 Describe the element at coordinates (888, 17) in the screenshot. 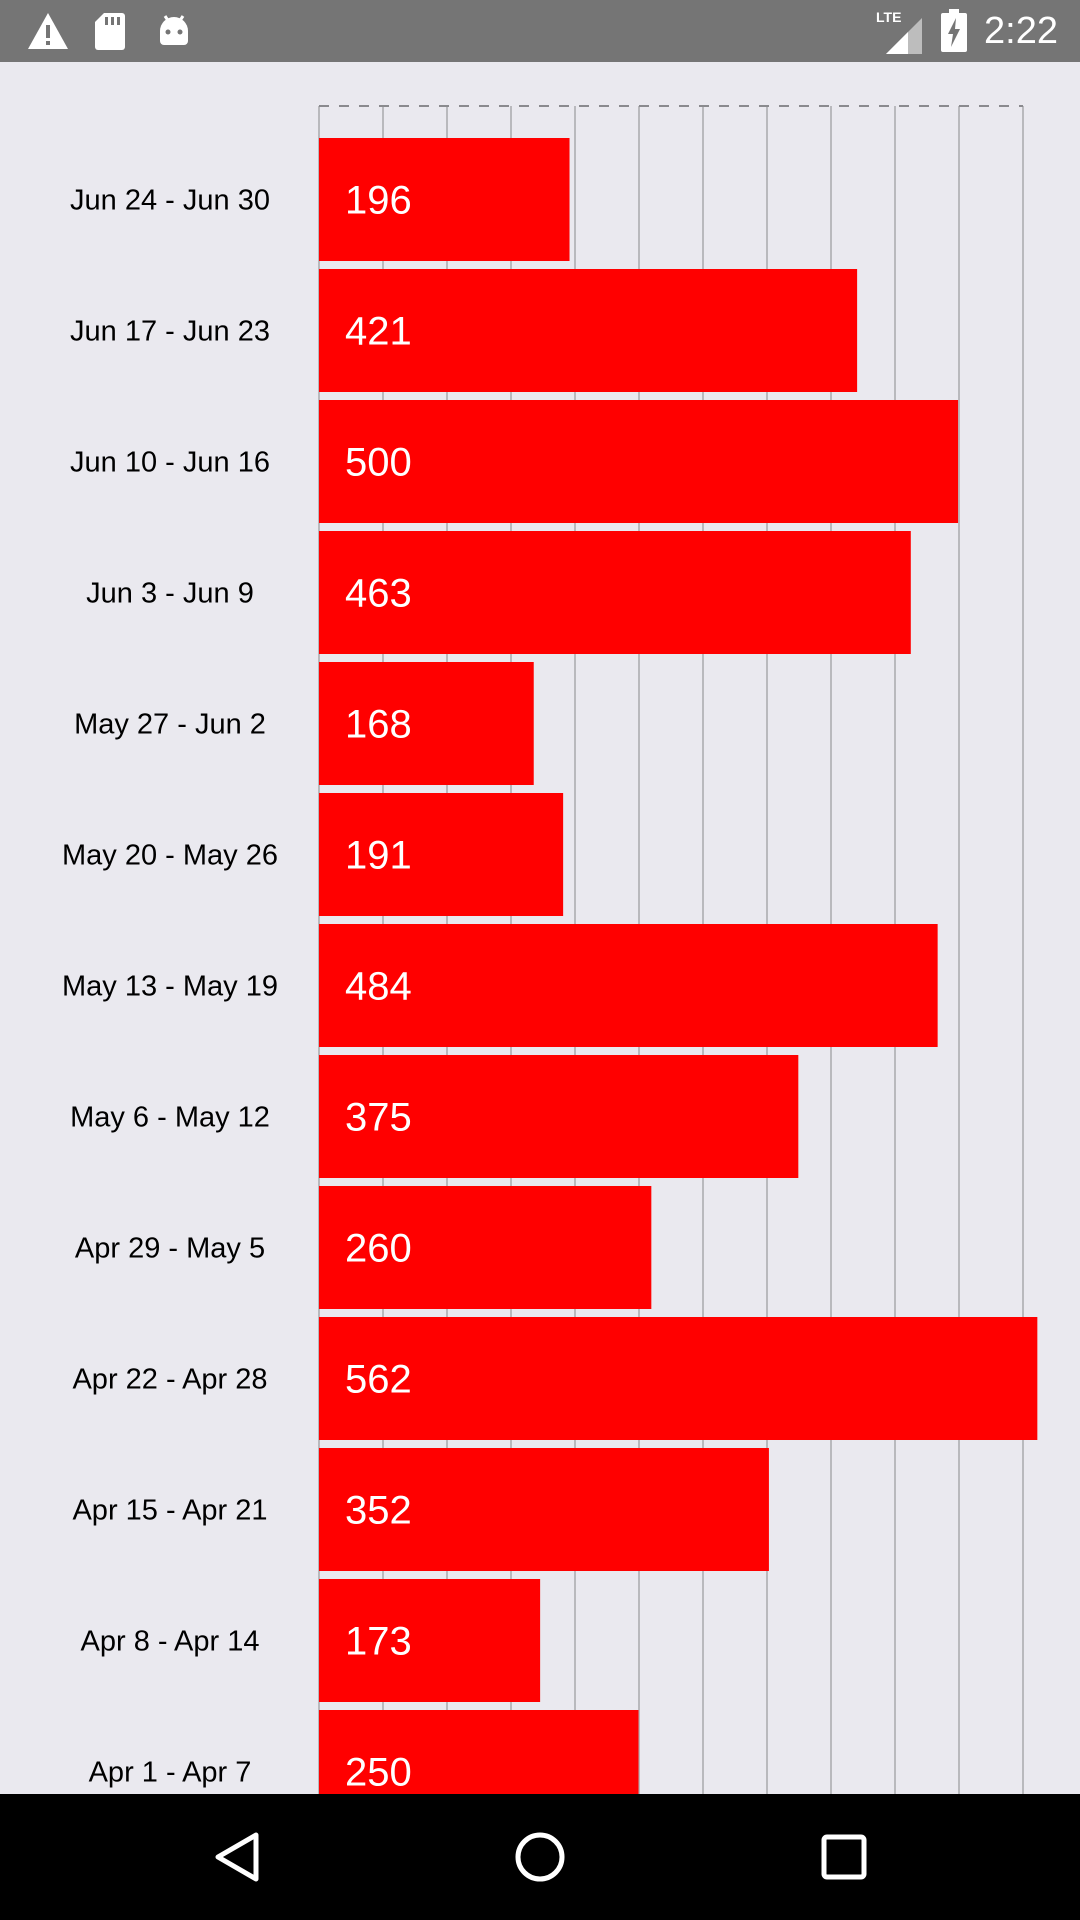

I see `network-label: LTE` at that location.